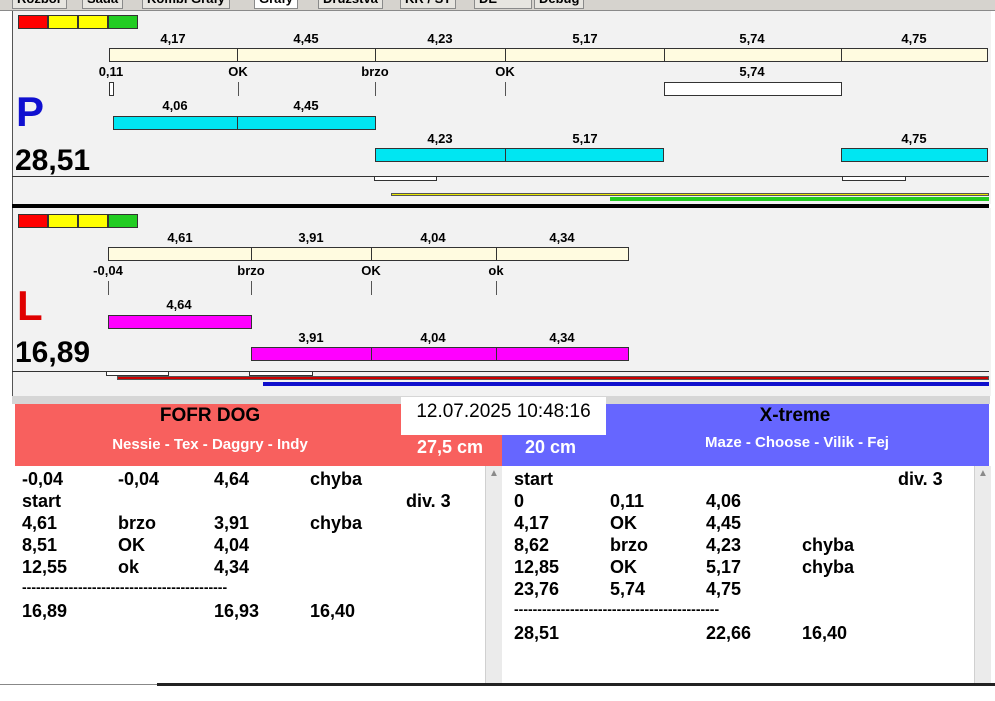 The height and width of the screenshot is (701, 995). What do you see at coordinates (724, 545) in the screenshot?
I see `result-cell: 4,23` at bounding box center [724, 545].